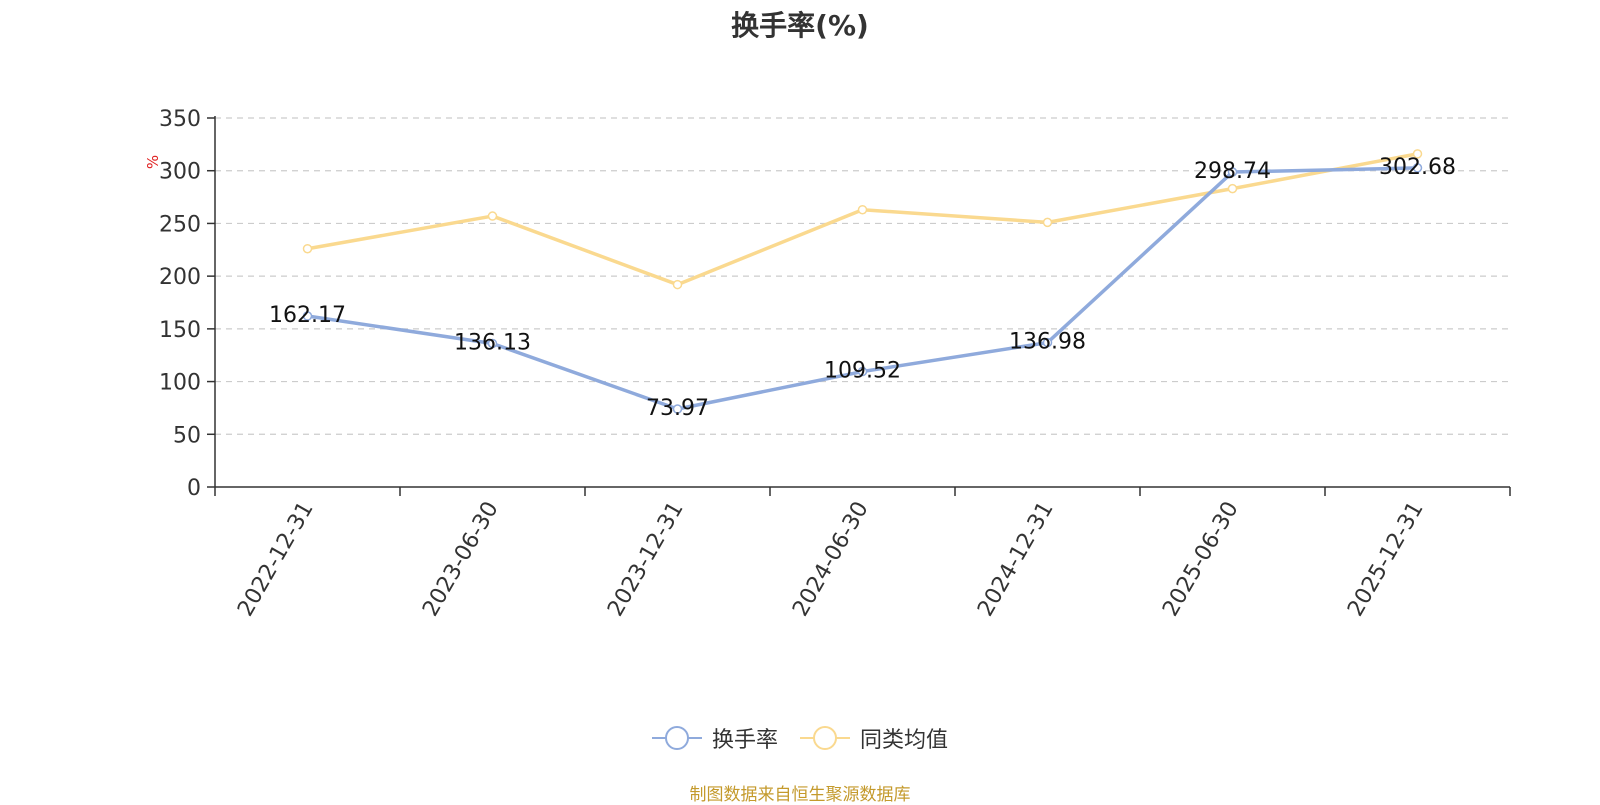  Describe the element at coordinates (831, 559) in the screenshot. I see `x-tick-label: 2024-06-30` at that location.